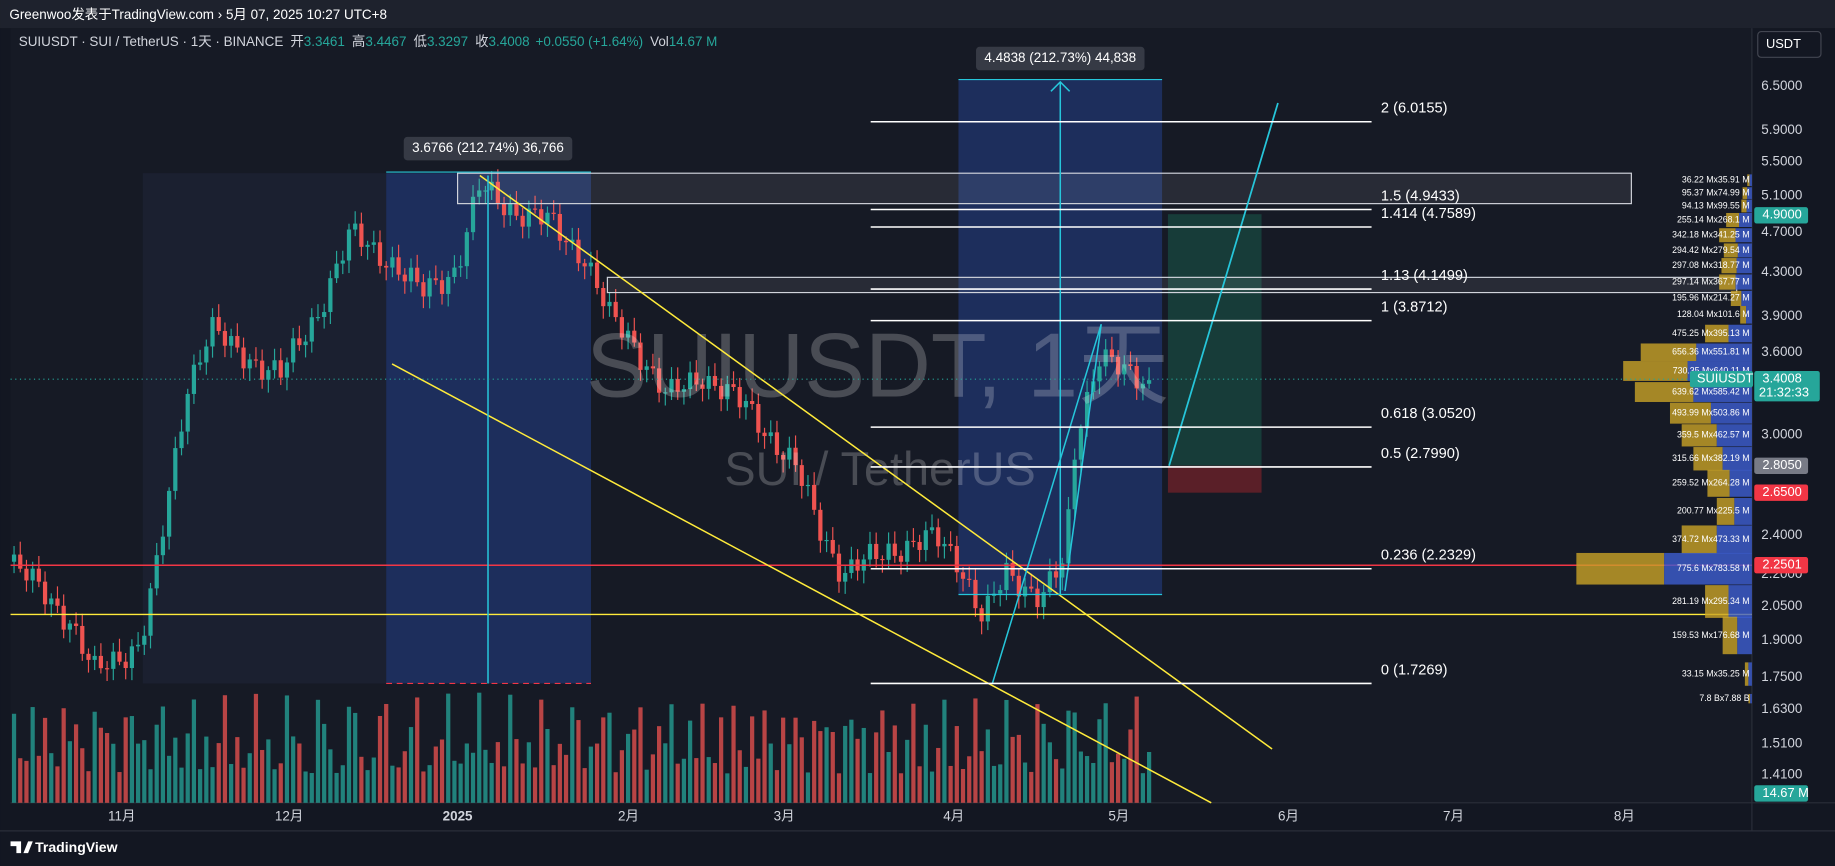 This screenshot has height=866, width=1835. I want to click on zone, so click(264, 428).